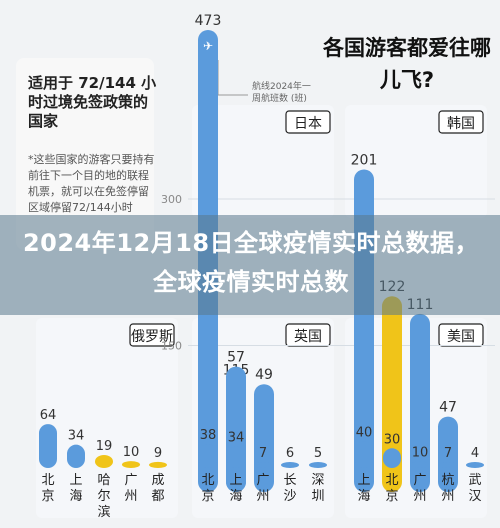 The height and width of the screenshot is (528, 500). Describe the element at coordinates (236, 358) in the screenshot. I see `value-label: 57` at that location.